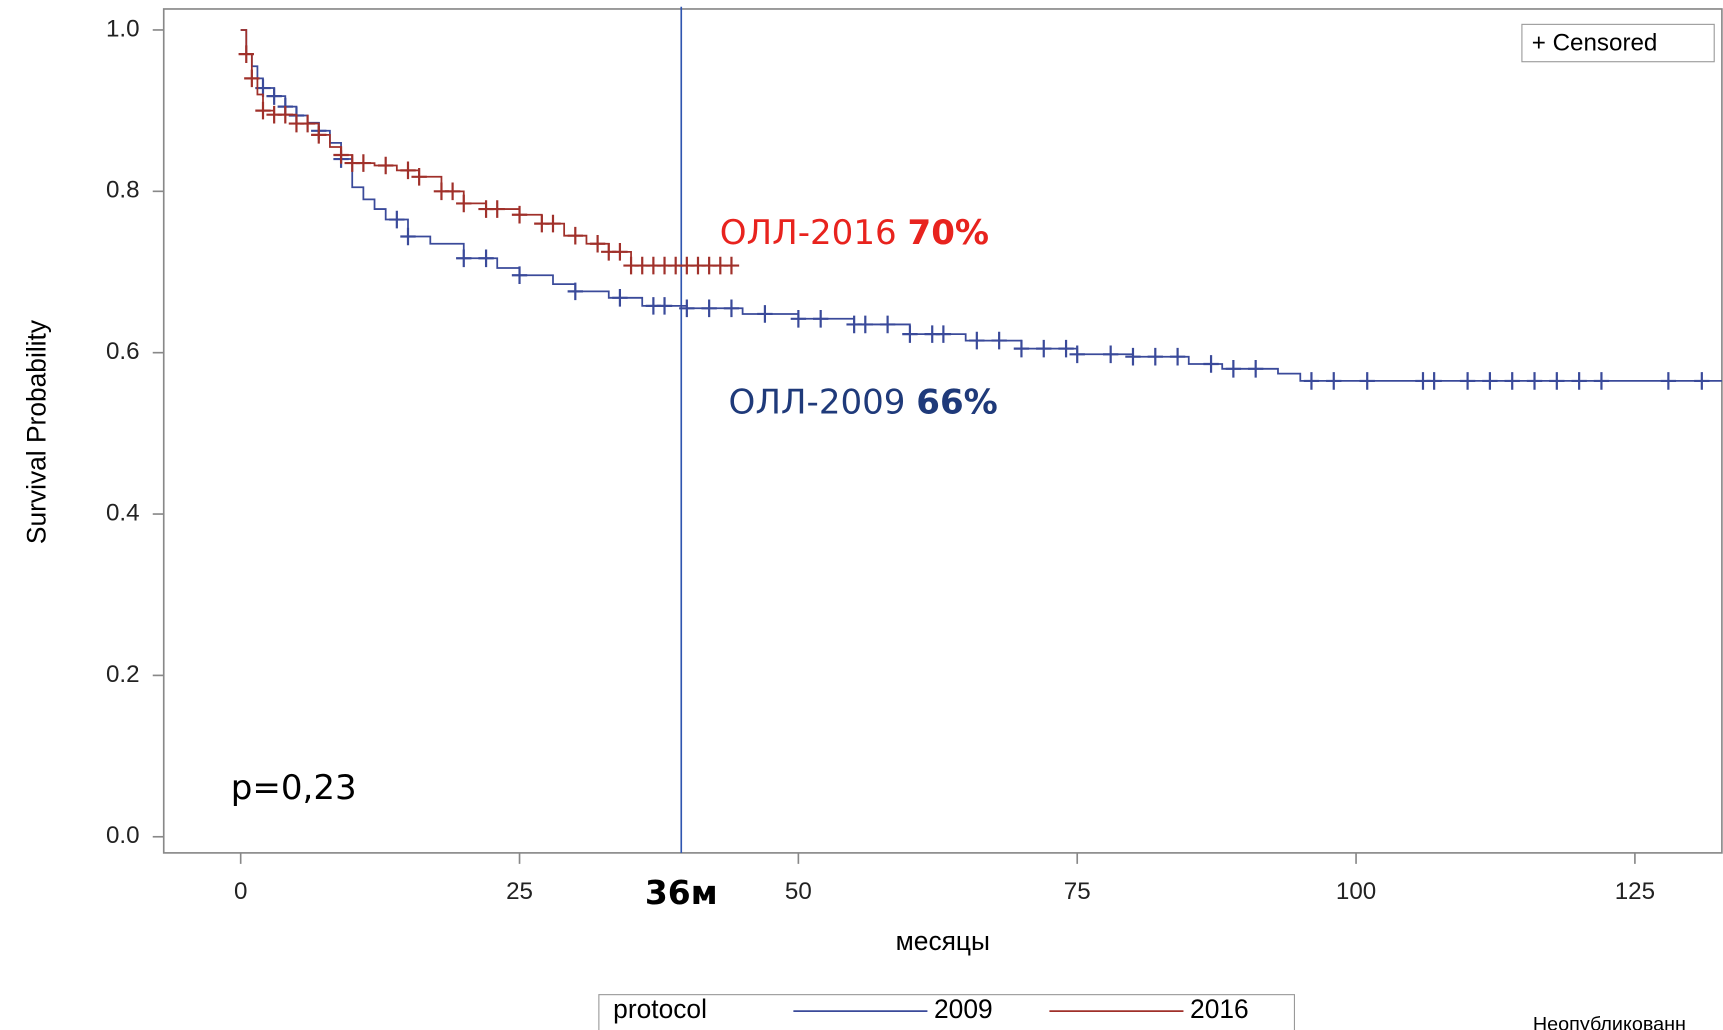  What do you see at coordinates (519, 891) in the screenshot?
I see `x-tick-label: 25` at bounding box center [519, 891].